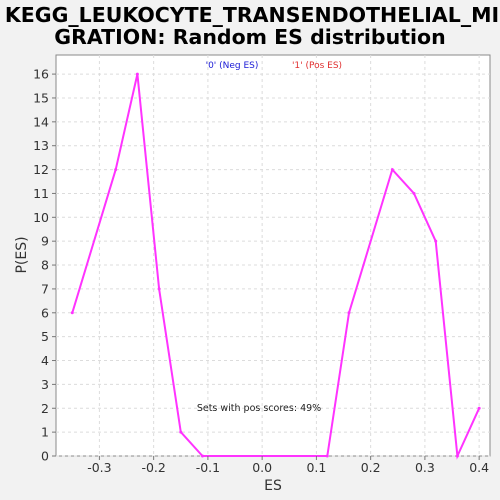 The image size is (500, 500). I want to click on pos-score-annotation: Sets with pos scores: 49%, so click(259, 408).